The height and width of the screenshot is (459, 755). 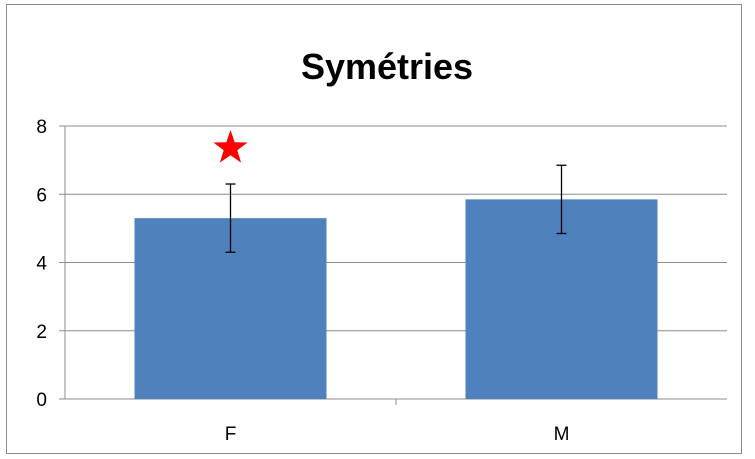 I want to click on y-tick-label: 0, so click(x=41, y=400).